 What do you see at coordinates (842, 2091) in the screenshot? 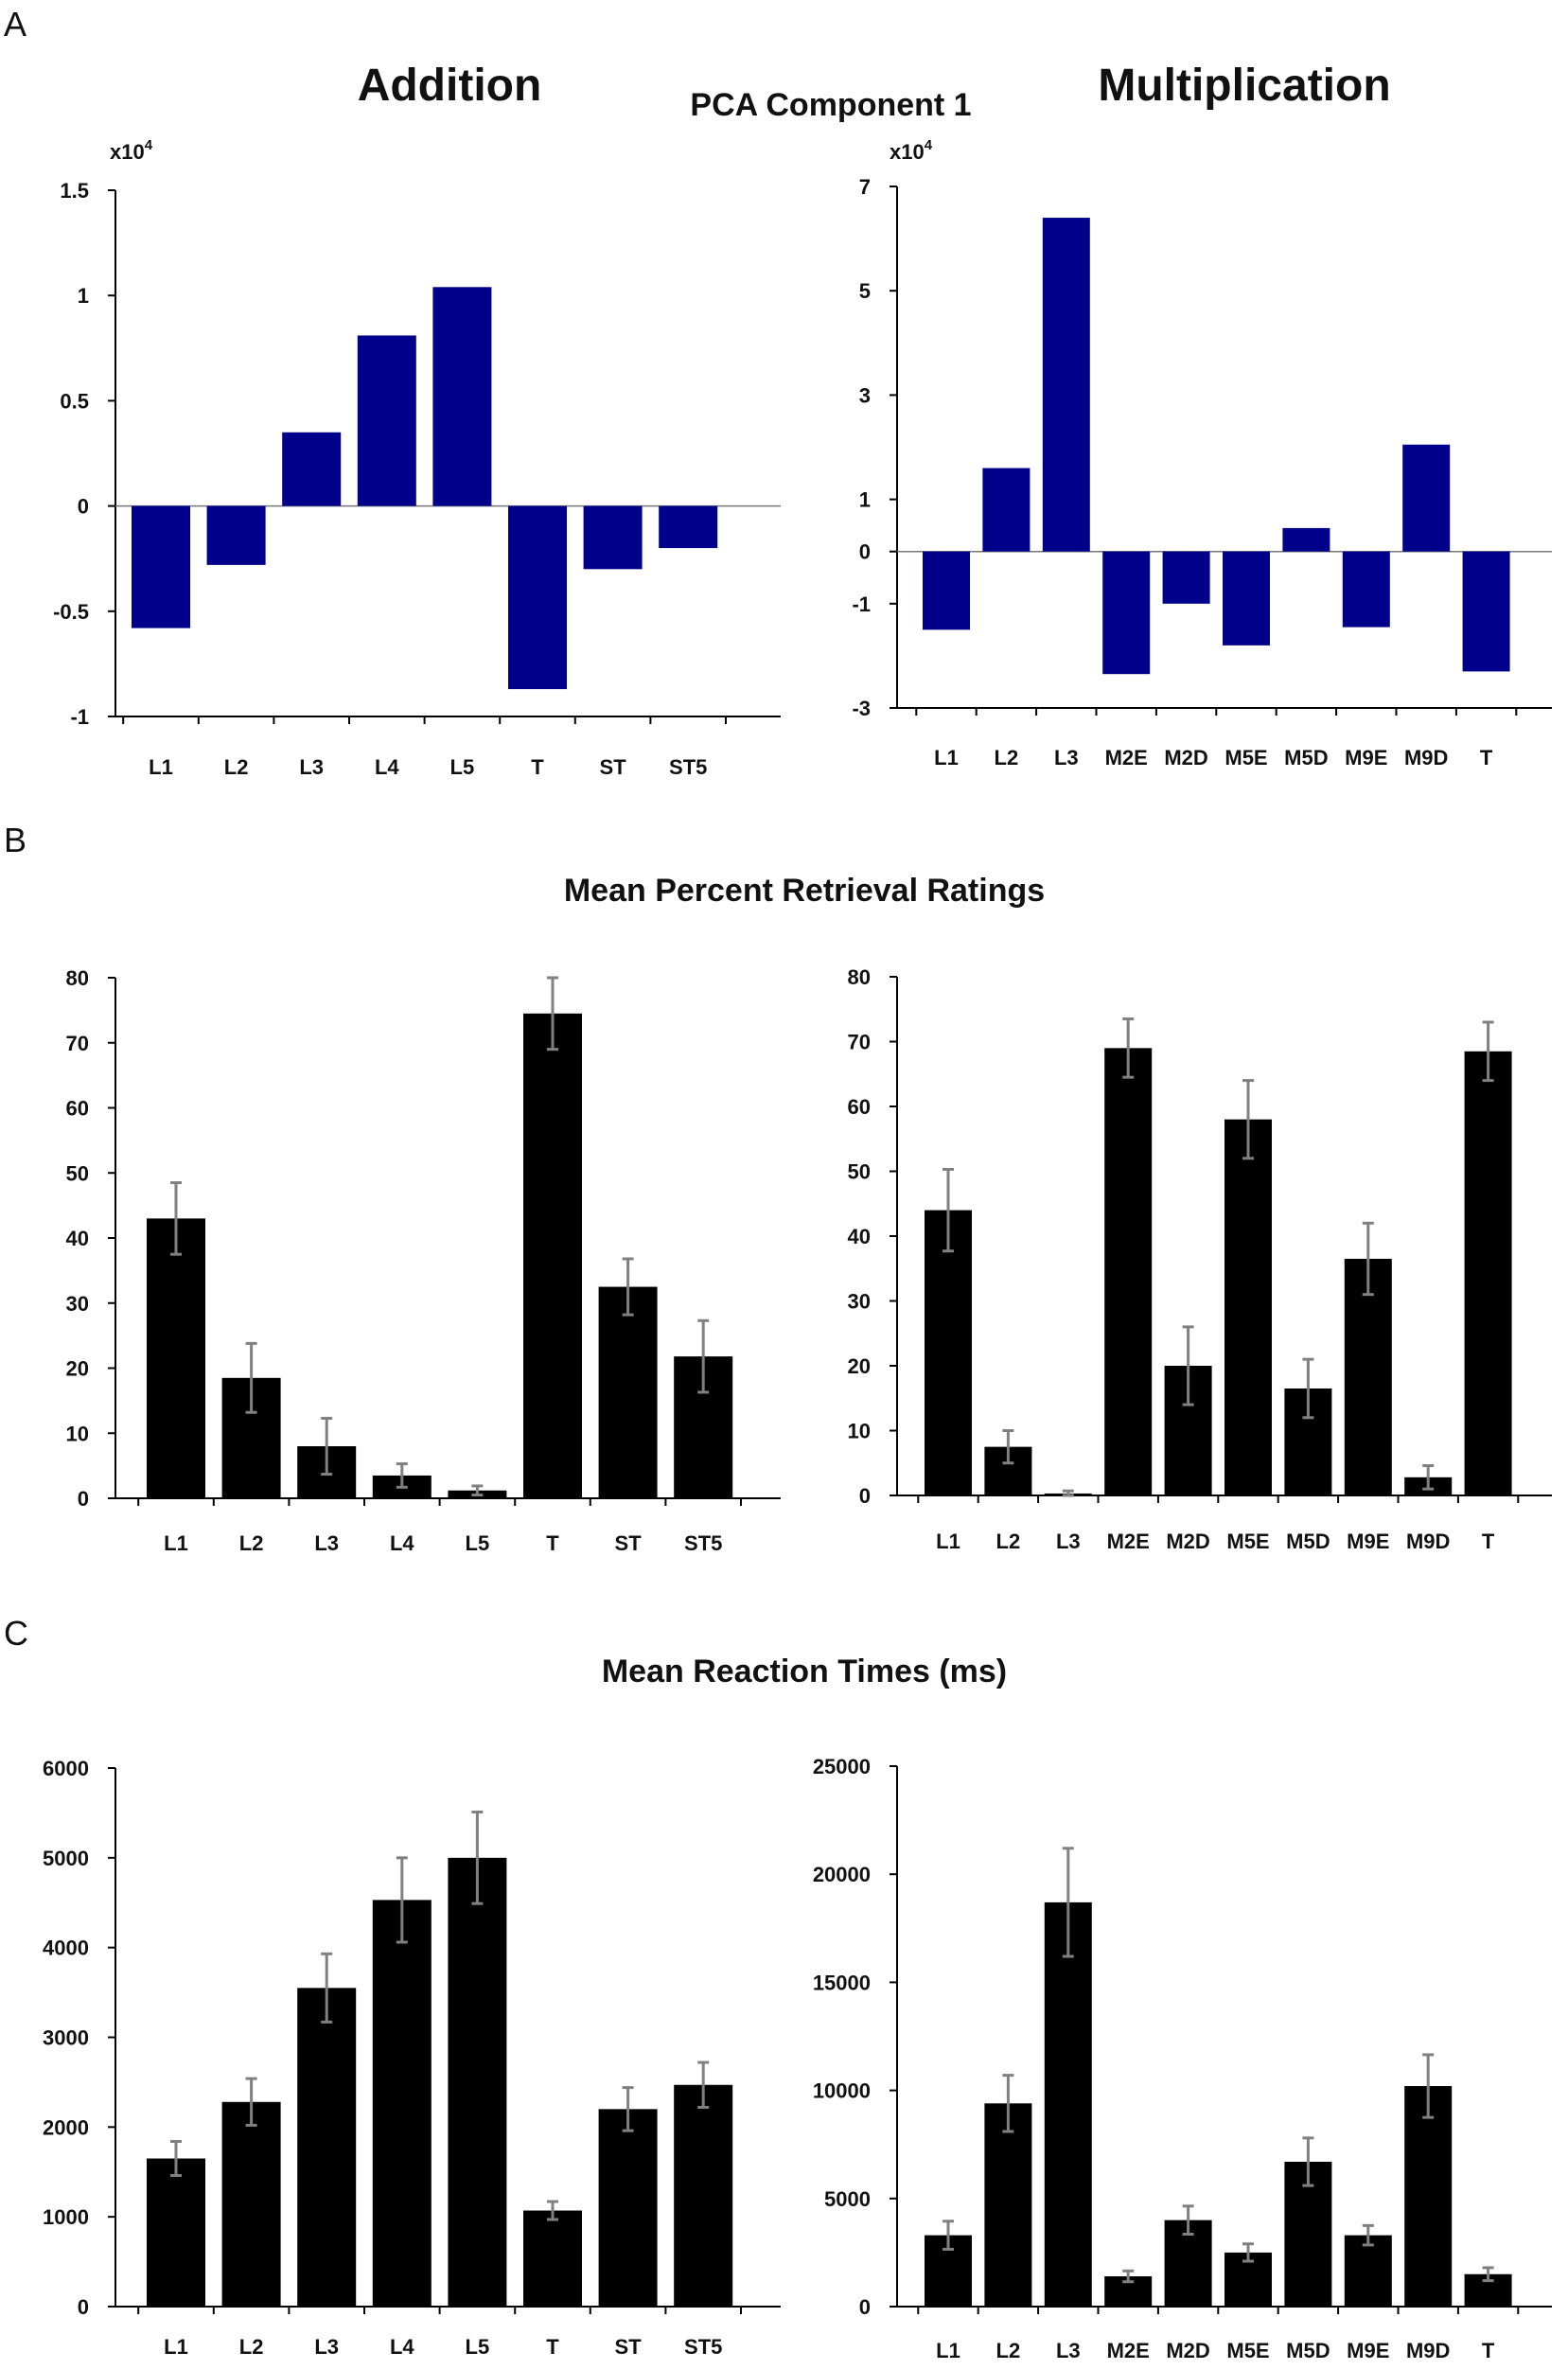
I see `y-tick-label: 10000` at bounding box center [842, 2091].